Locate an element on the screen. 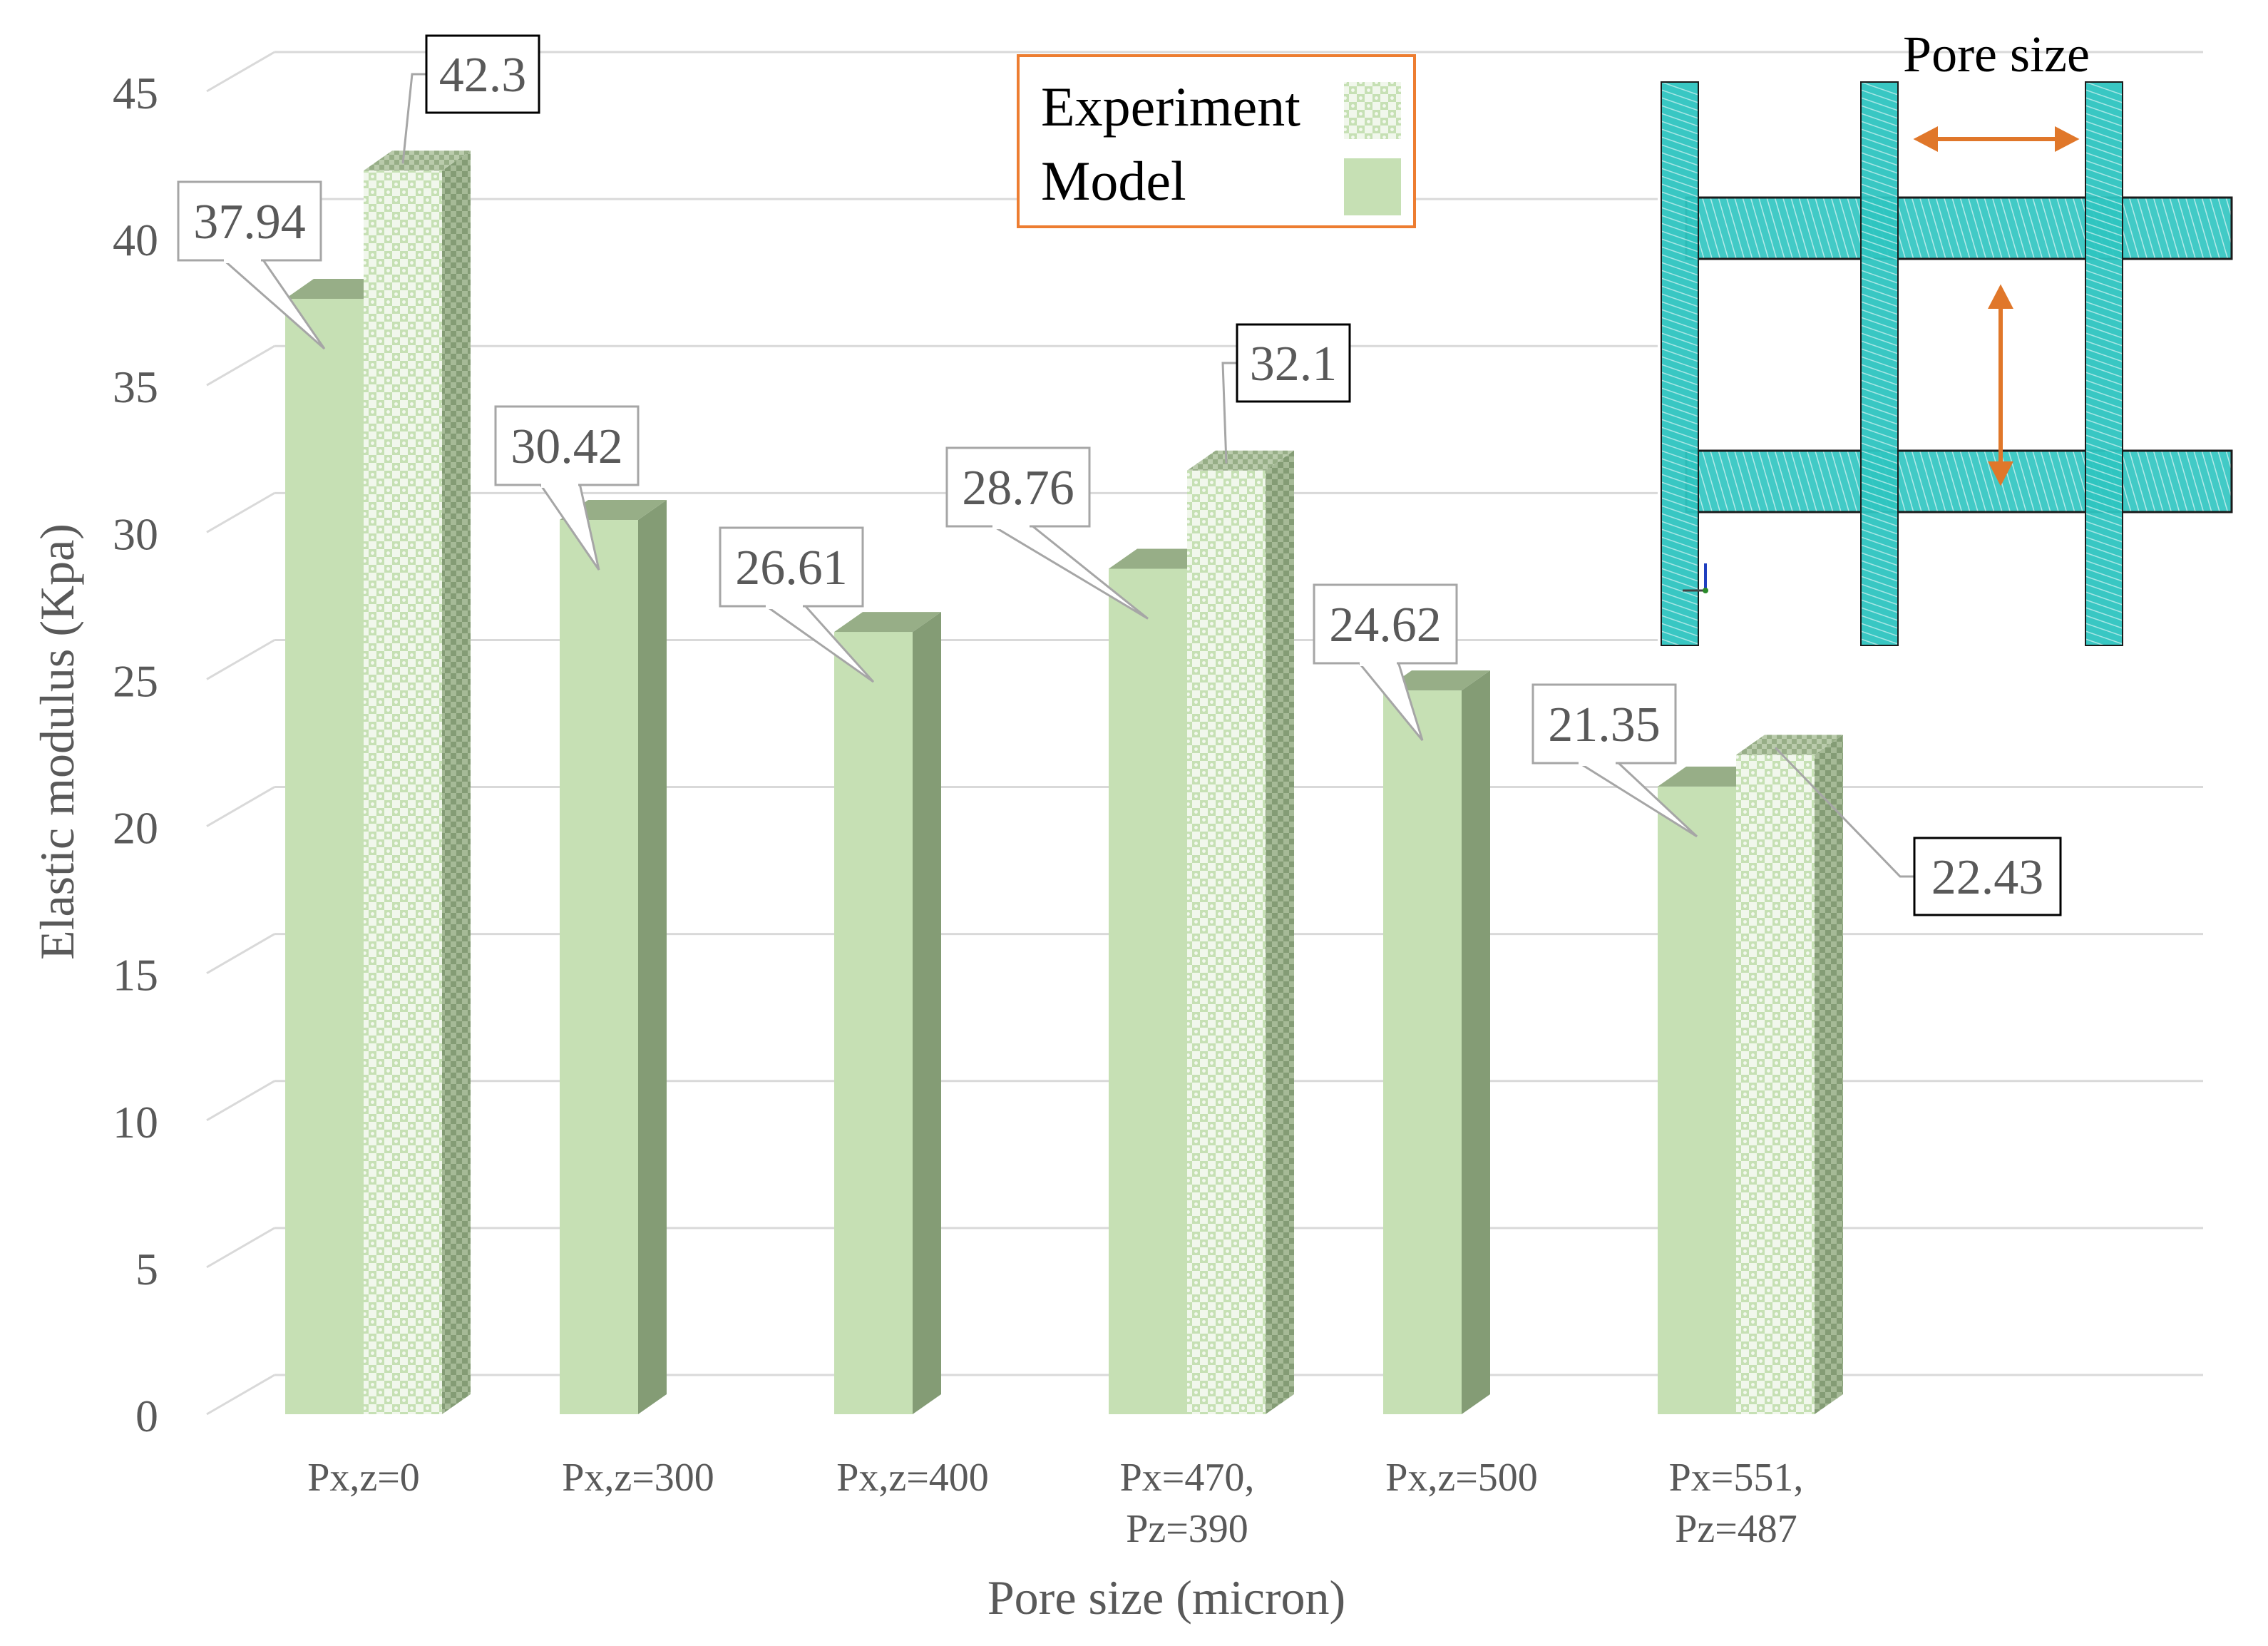 This screenshot has height=1646, width=2268. y-tick-label: 45 is located at coordinates (135, 93).